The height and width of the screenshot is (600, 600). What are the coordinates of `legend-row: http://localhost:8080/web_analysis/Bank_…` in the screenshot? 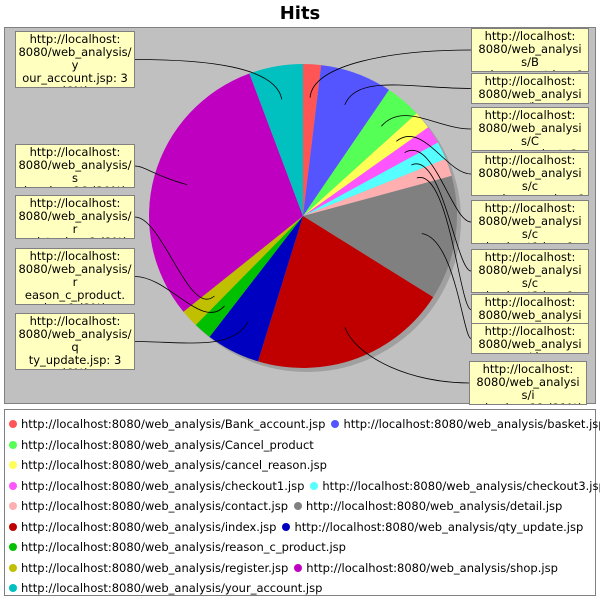 It's located at (304, 424).